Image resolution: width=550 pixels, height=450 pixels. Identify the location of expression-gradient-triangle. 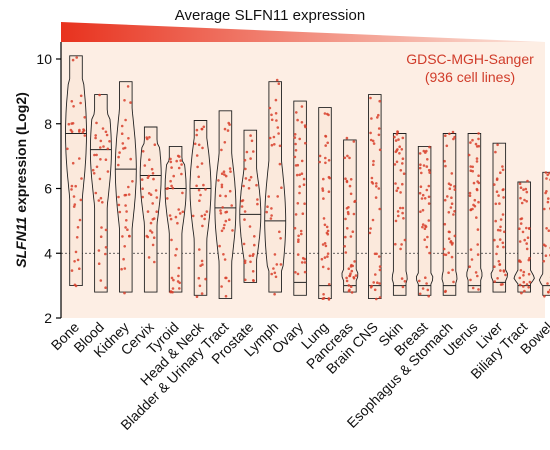
(303, 32).